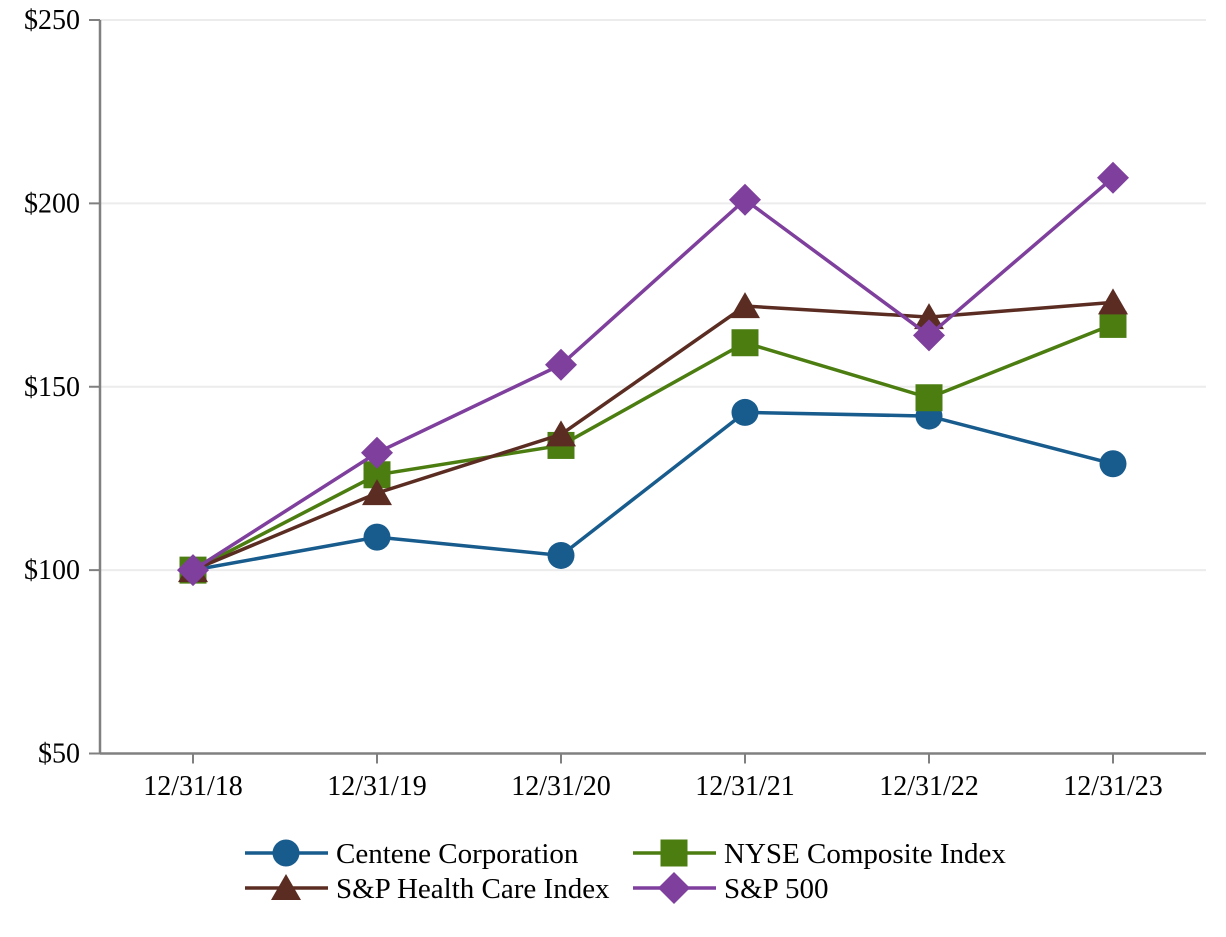 Image resolution: width=1226 pixels, height=937 pixels. What do you see at coordinates (193, 786) in the screenshot?
I see `x-axis-tick-label: 12/31/18` at bounding box center [193, 786].